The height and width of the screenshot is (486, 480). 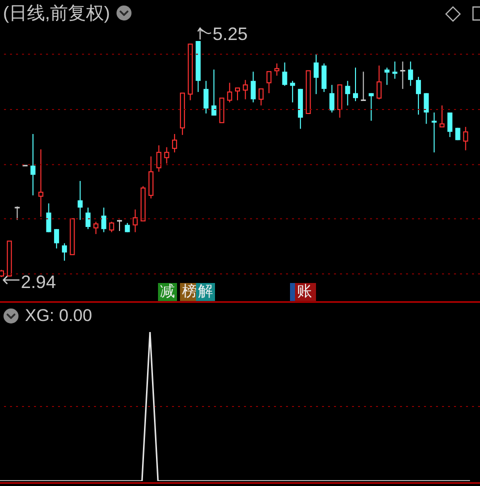 What do you see at coordinates (58, 316) in the screenshot?
I see `chart-title: XG: 0.00` at bounding box center [58, 316].